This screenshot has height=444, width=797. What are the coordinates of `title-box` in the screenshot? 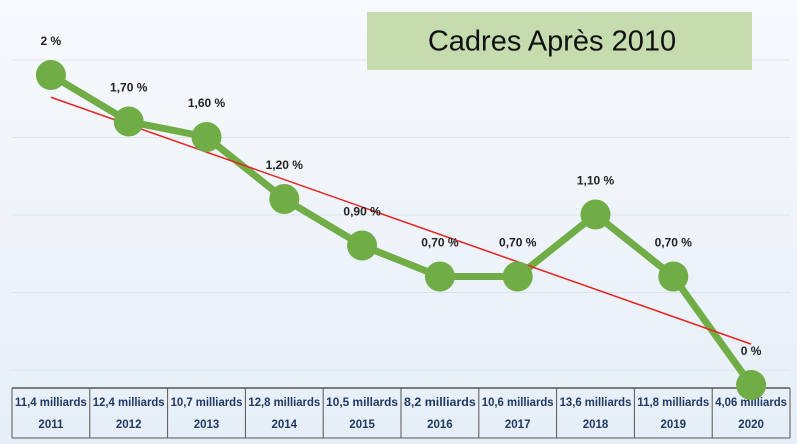 It's located at (559, 41).